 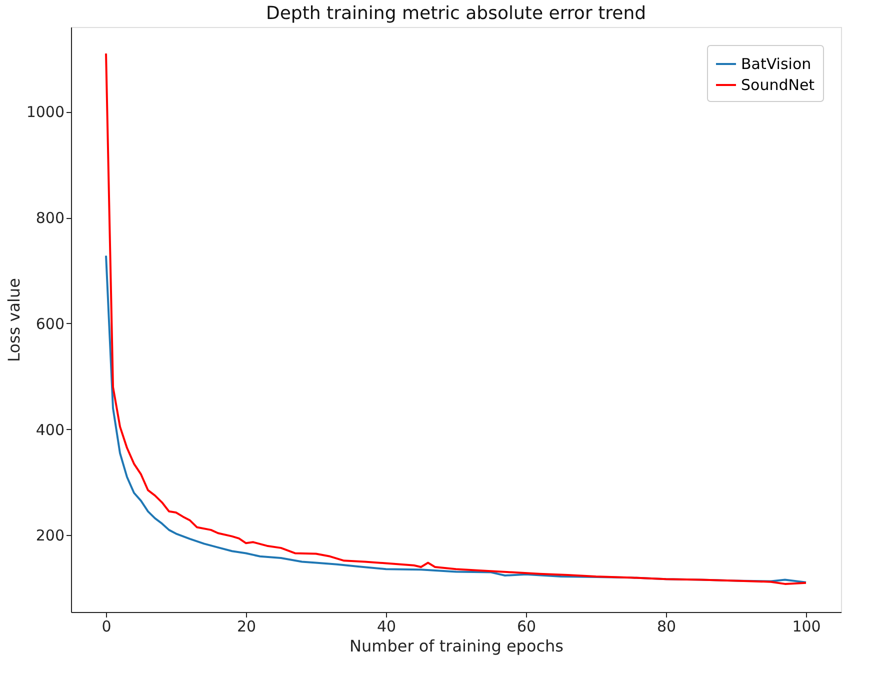 I want to click on chart-title: Depth training metric absolute error trend, so click(x=456, y=13).